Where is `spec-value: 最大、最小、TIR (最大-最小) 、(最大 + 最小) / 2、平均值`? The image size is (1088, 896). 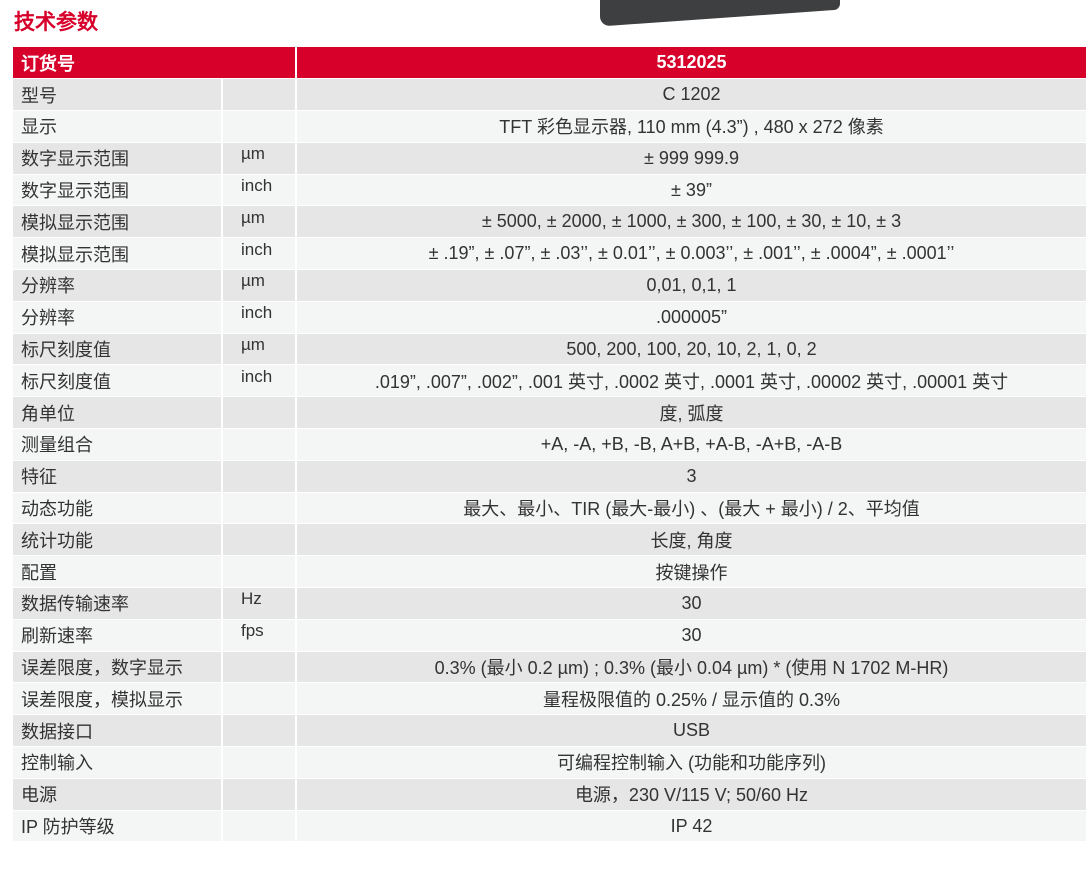
spec-value: 最大、最小、TIR (最大-最小) 、(最大 + 最小) / 2、平均值 is located at coordinates (692, 508).